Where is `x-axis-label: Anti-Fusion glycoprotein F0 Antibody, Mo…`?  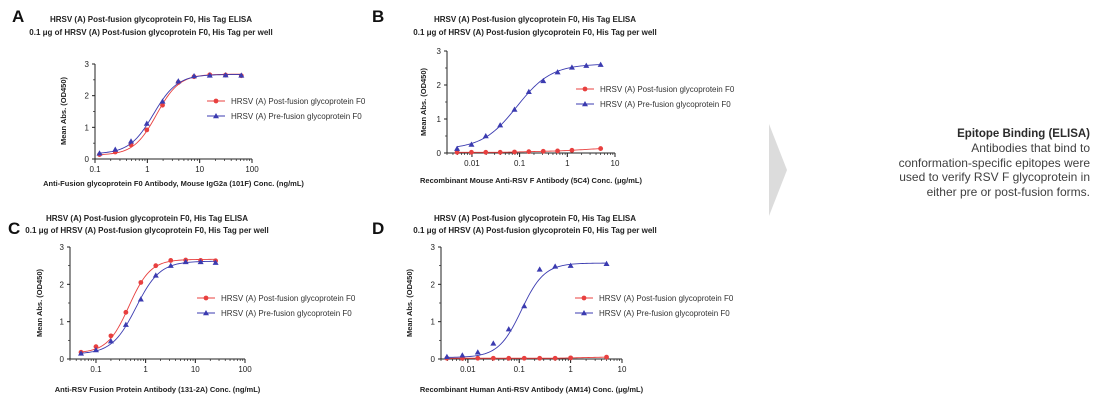
x-axis-label: Anti-Fusion glycoprotein F0 Antibody, Mo… is located at coordinates (173, 183).